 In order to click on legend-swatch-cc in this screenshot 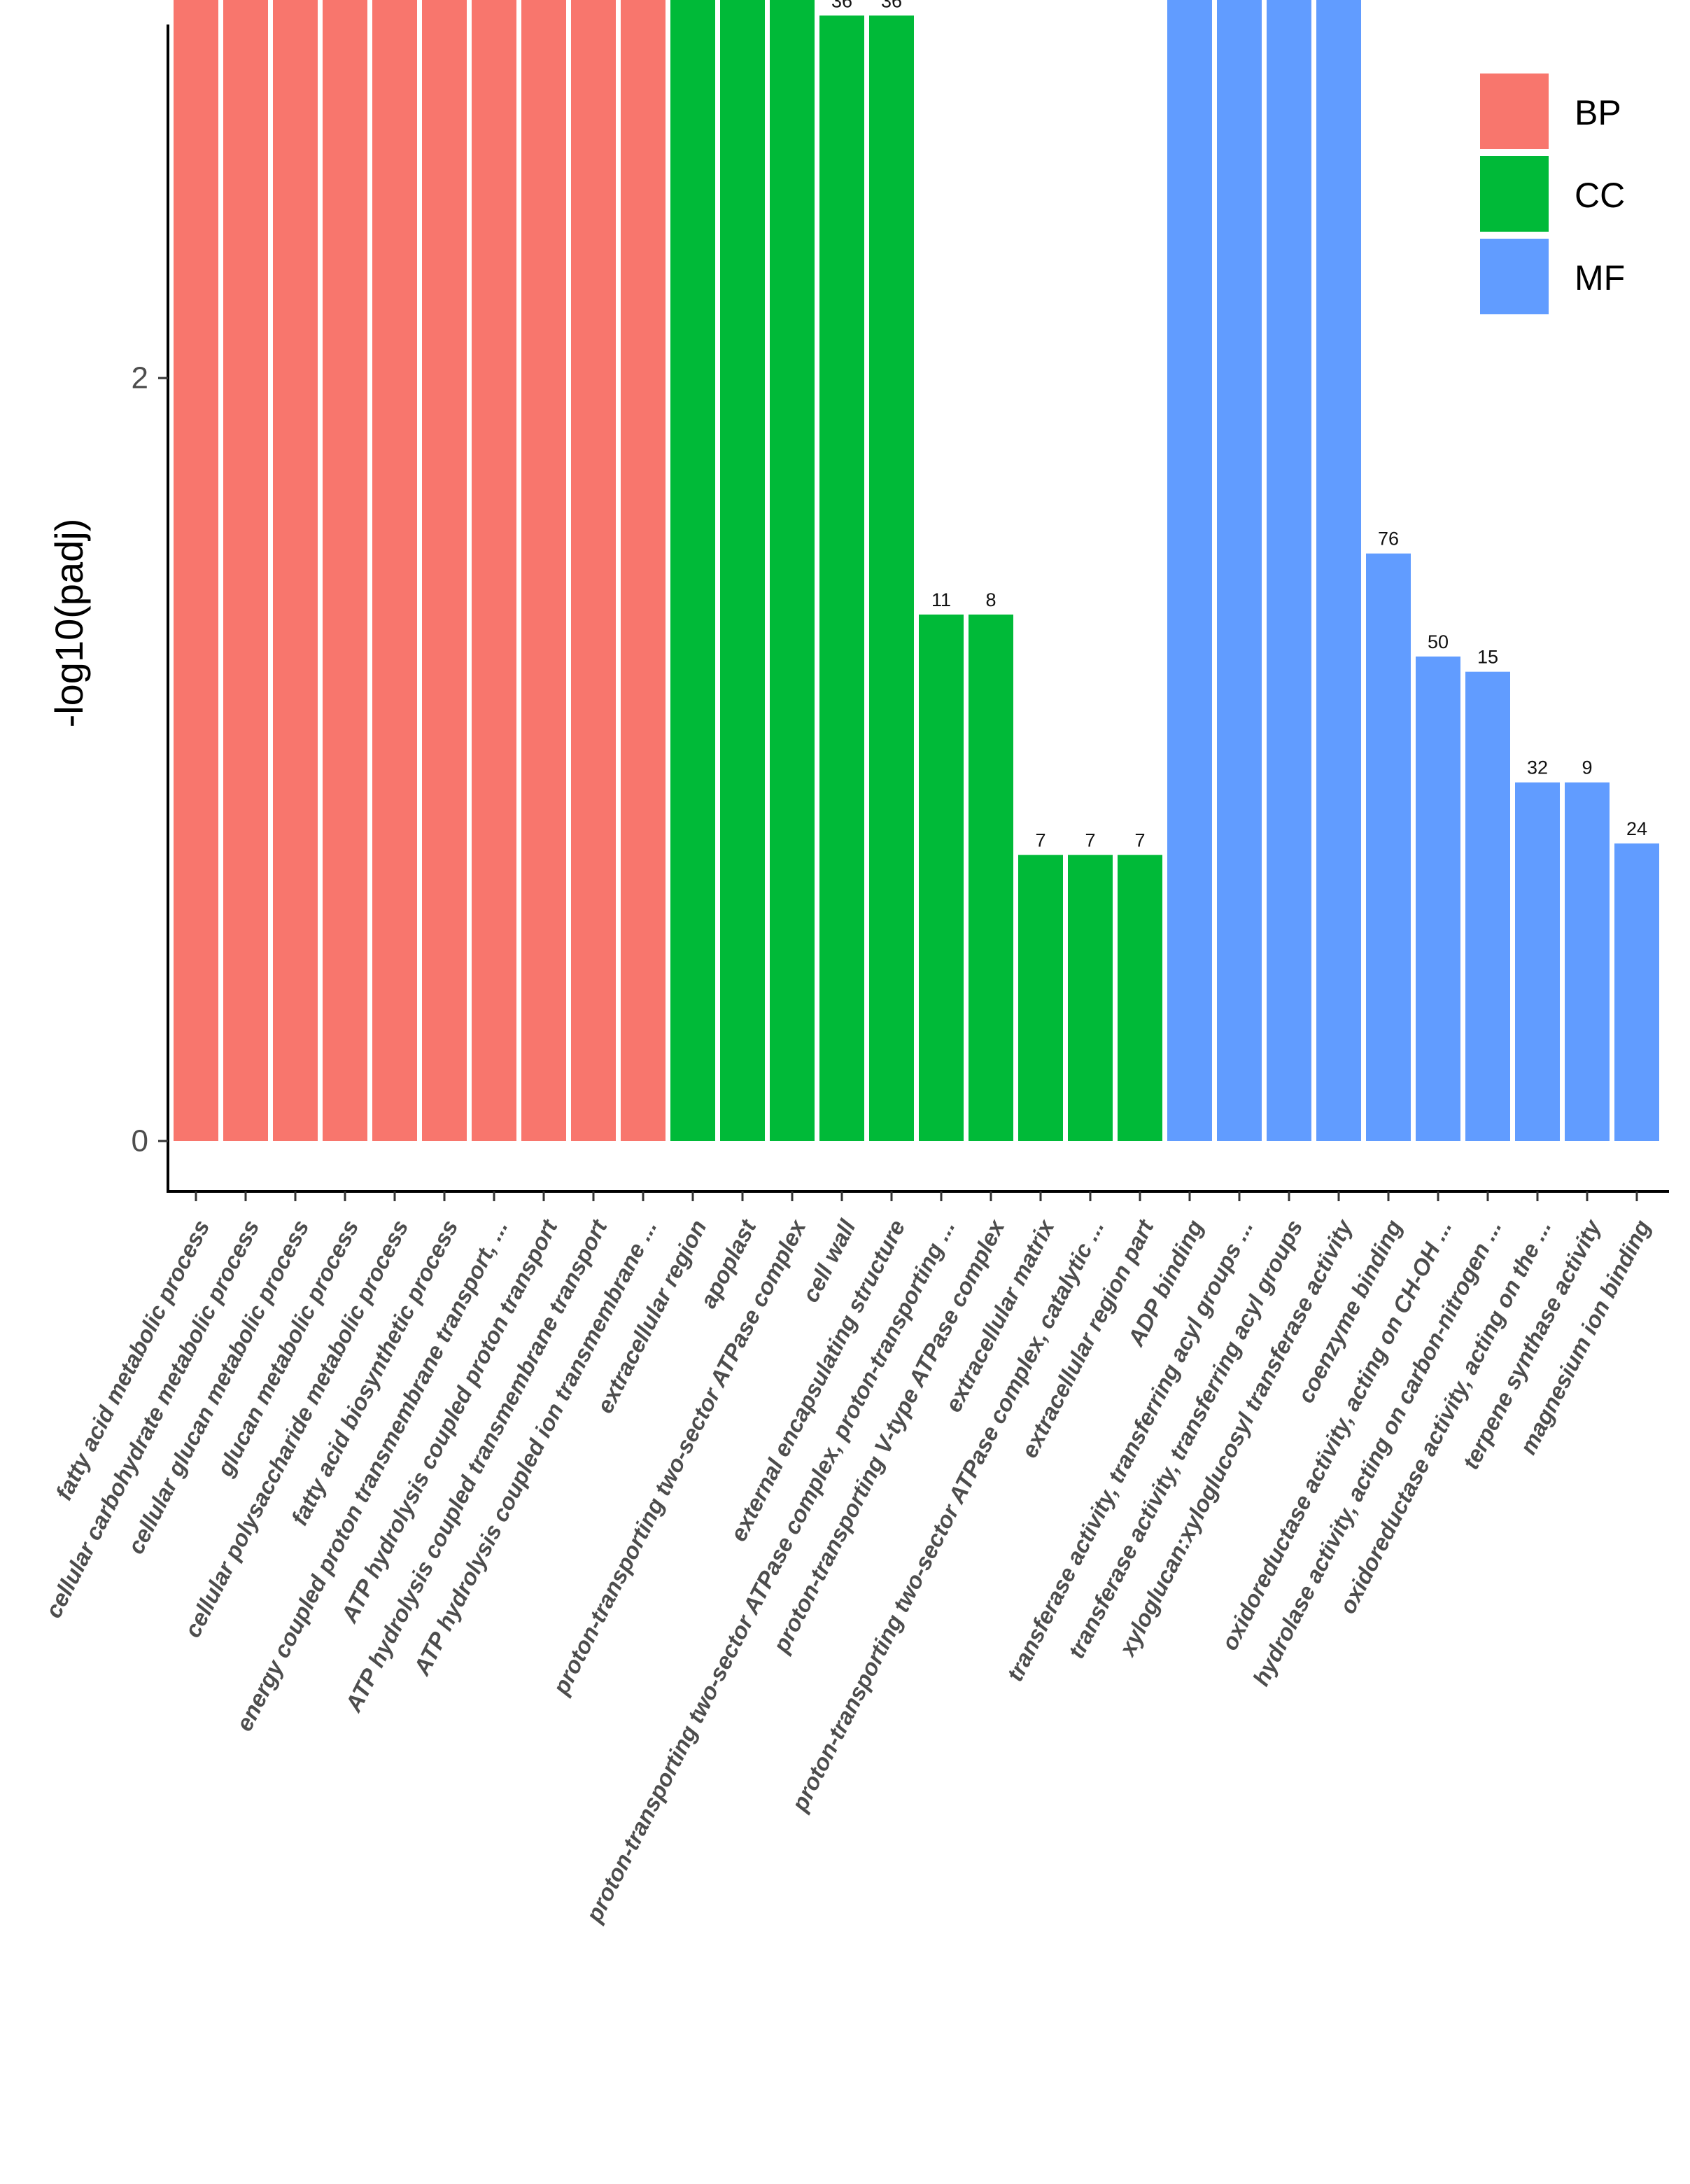, I will do `click(1514, 194)`.